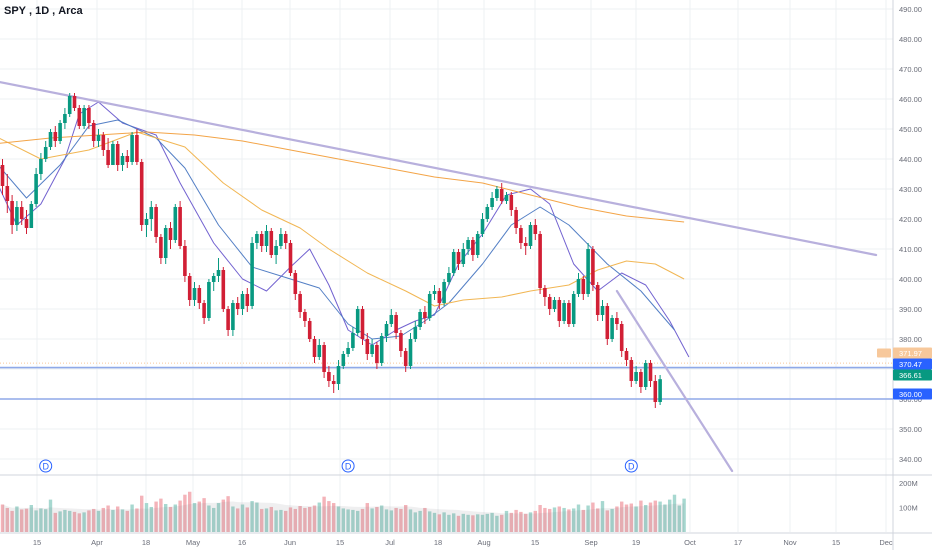  Describe the element at coordinates (343, 516) in the screenshot. I see `volume-ma-area` at that location.